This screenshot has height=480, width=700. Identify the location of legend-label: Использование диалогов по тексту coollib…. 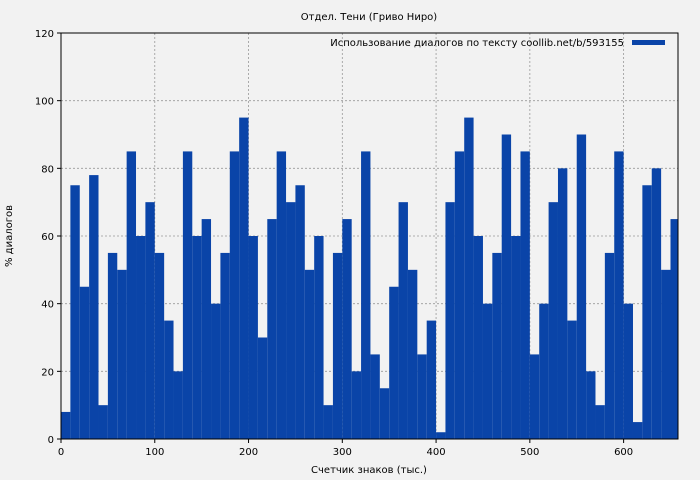
(477, 43).